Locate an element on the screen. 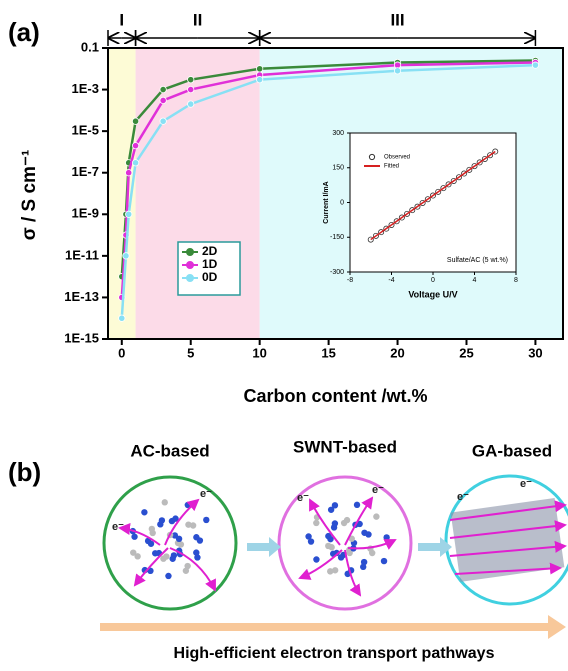  y-tick-label: 150 is located at coordinates (338, 168).